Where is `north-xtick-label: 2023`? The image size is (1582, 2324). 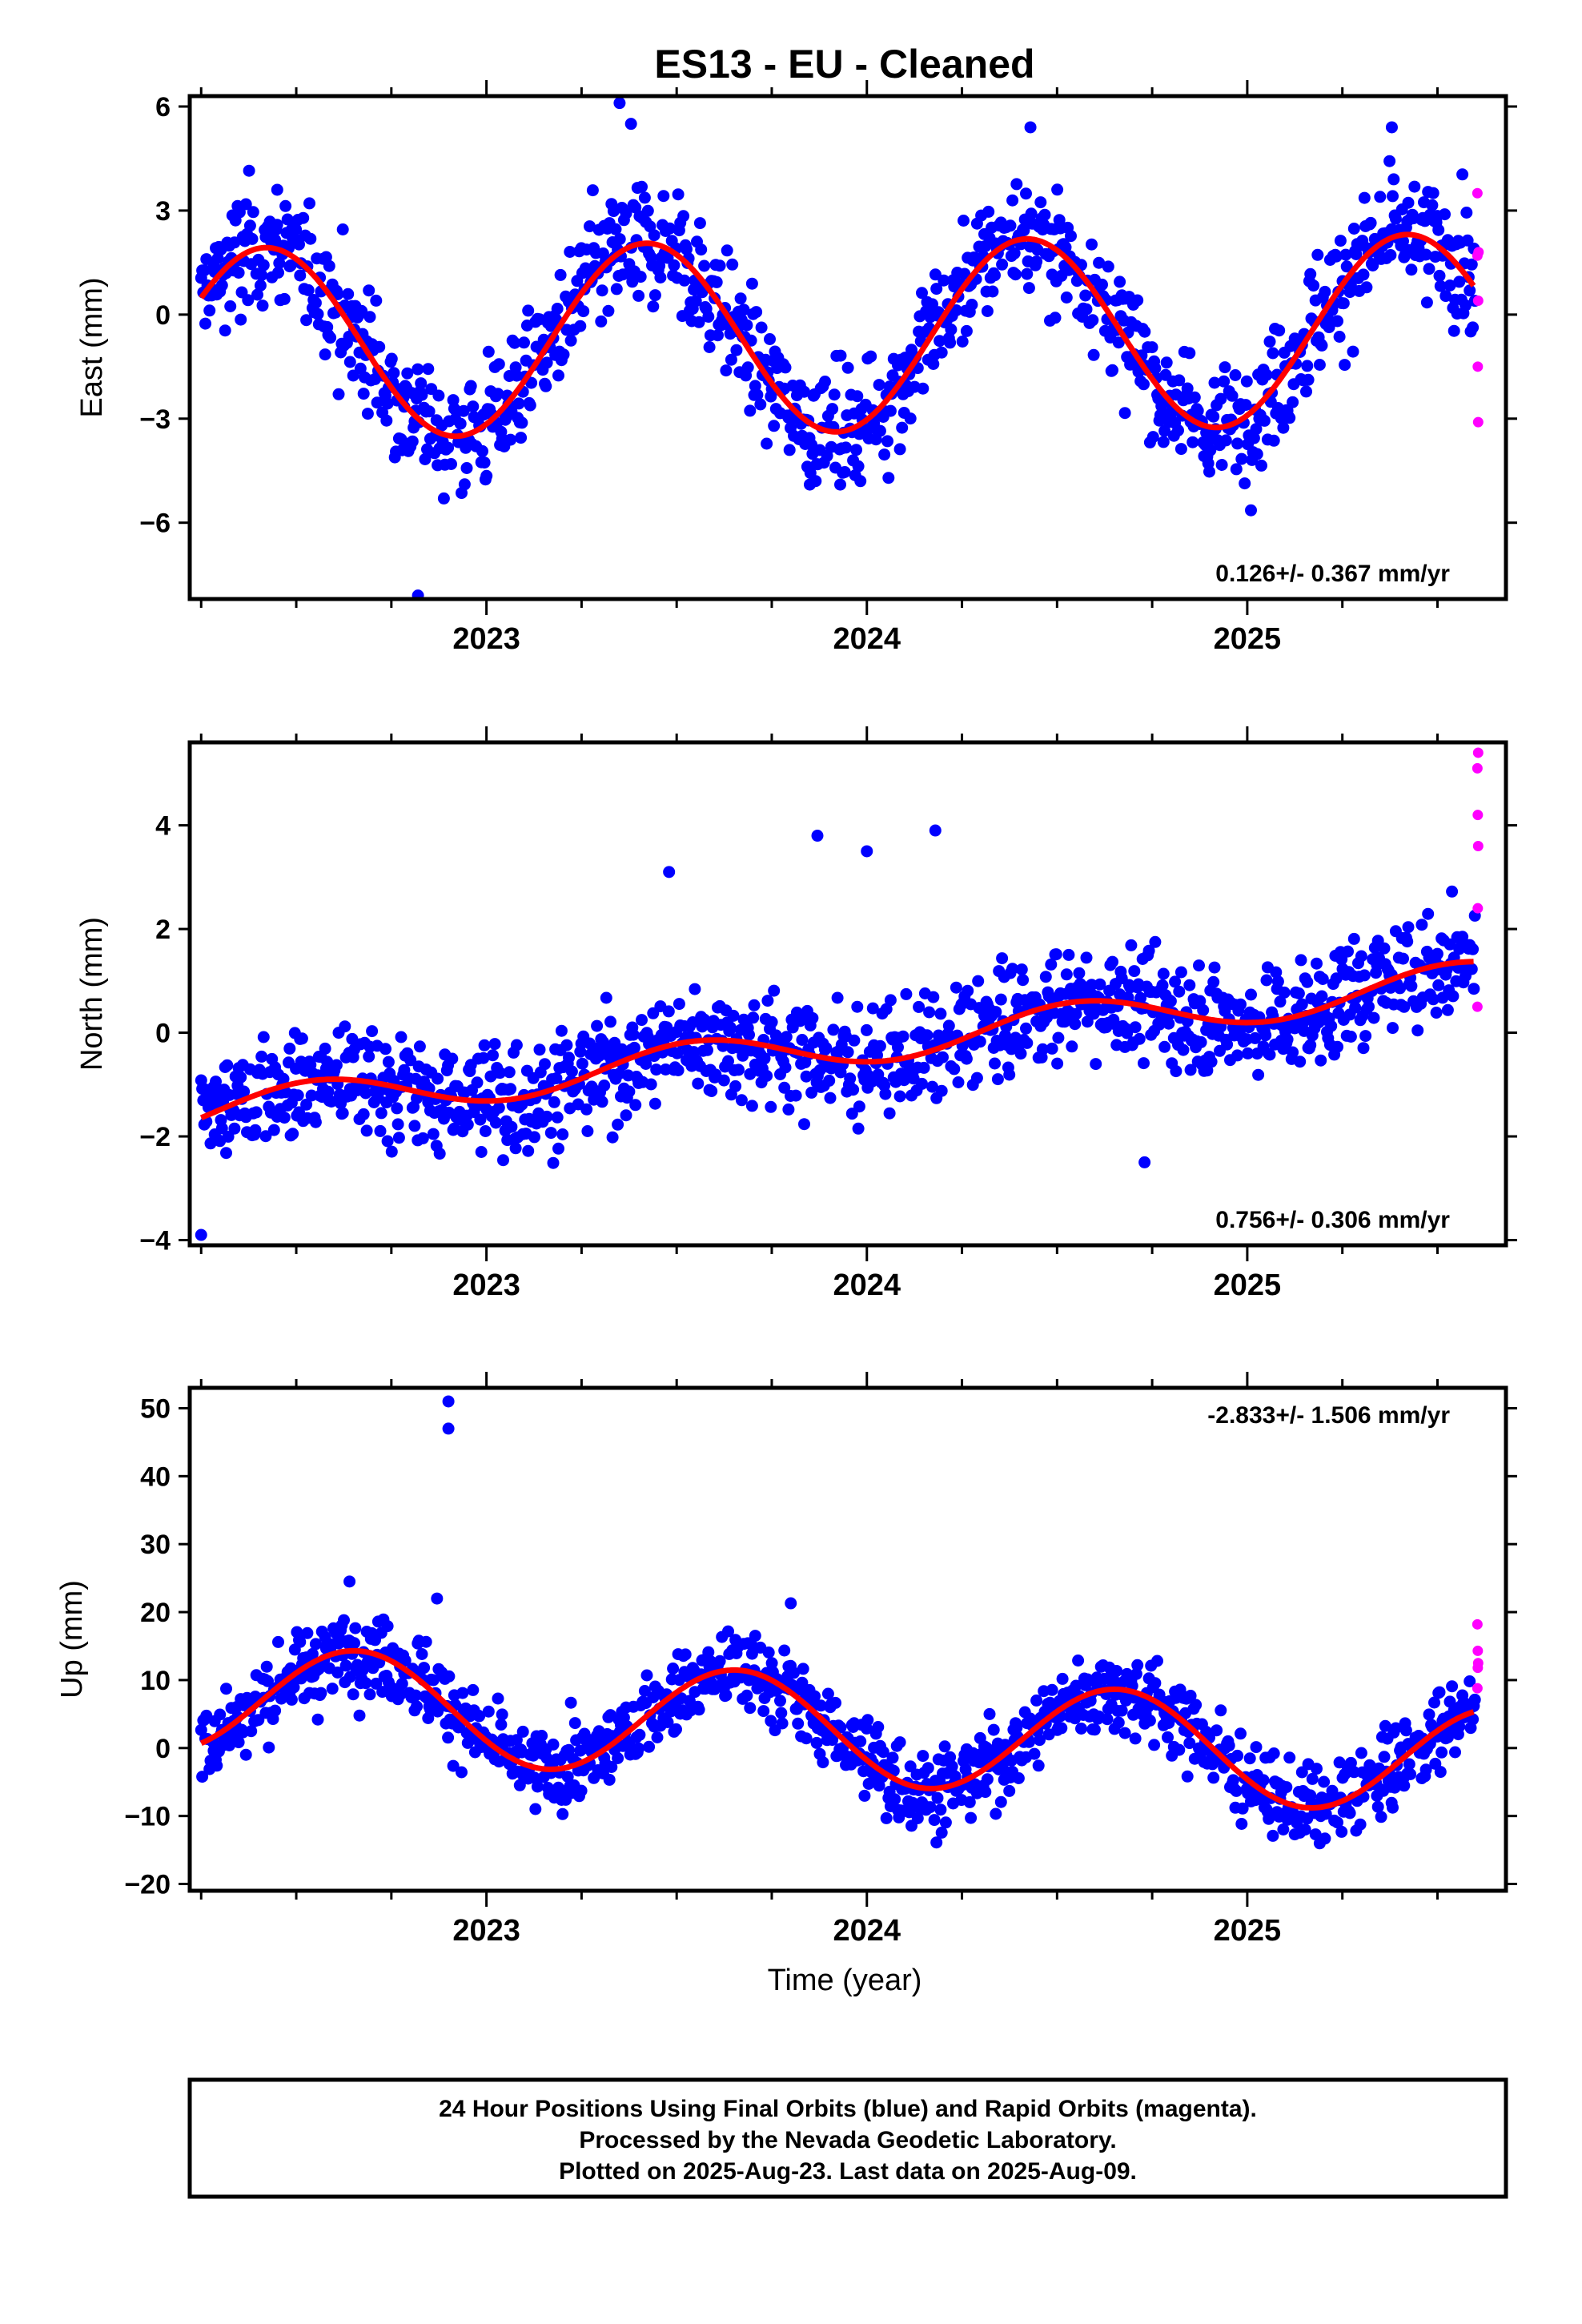 north-xtick-label: 2023 is located at coordinates (486, 1285).